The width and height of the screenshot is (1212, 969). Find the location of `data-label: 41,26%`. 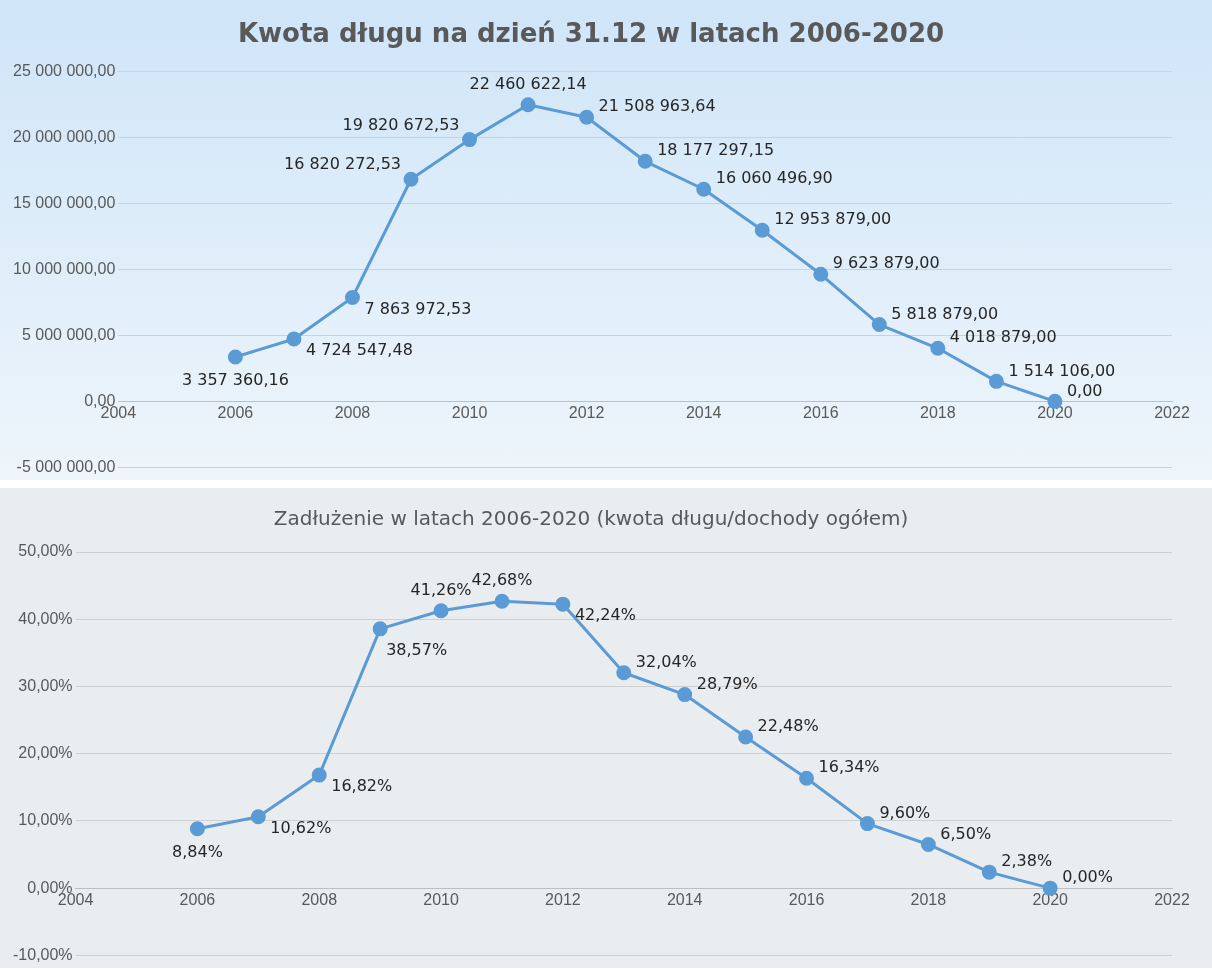

data-label: 41,26% is located at coordinates (441, 589).